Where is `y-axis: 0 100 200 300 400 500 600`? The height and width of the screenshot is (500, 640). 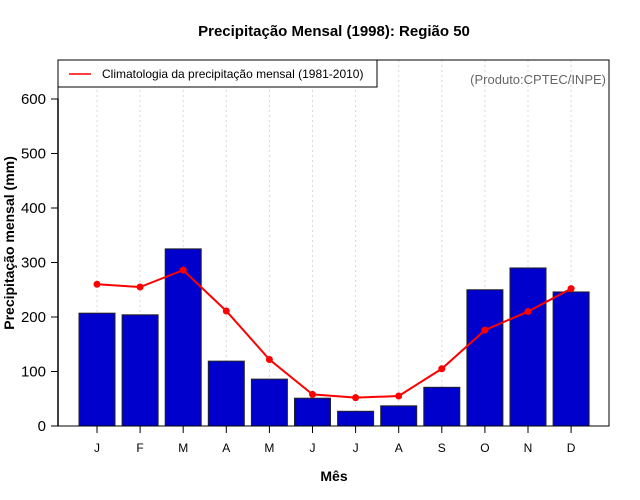
y-axis: 0 100 200 300 400 500 600 is located at coordinates (39, 263).